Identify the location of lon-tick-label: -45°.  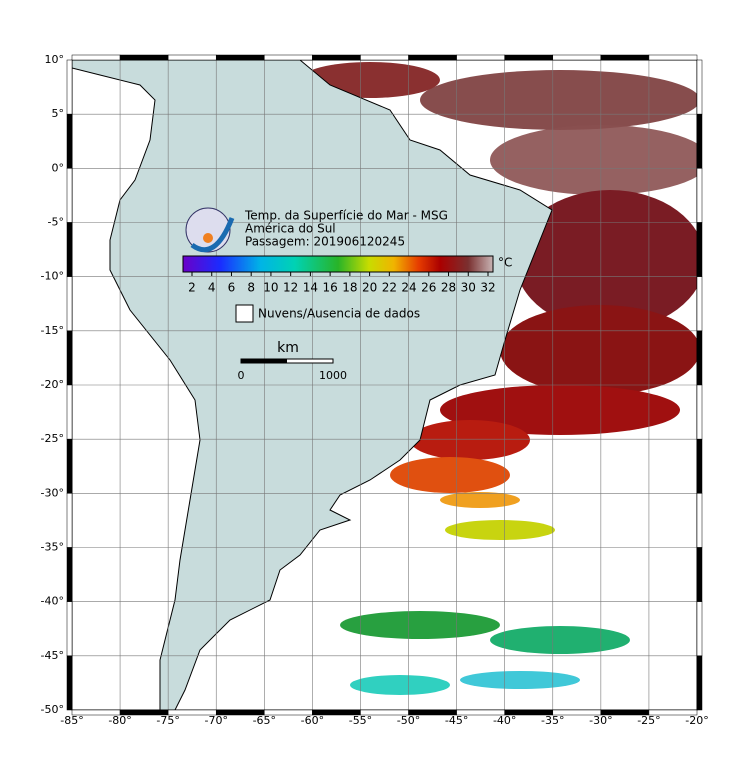
(456, 720).